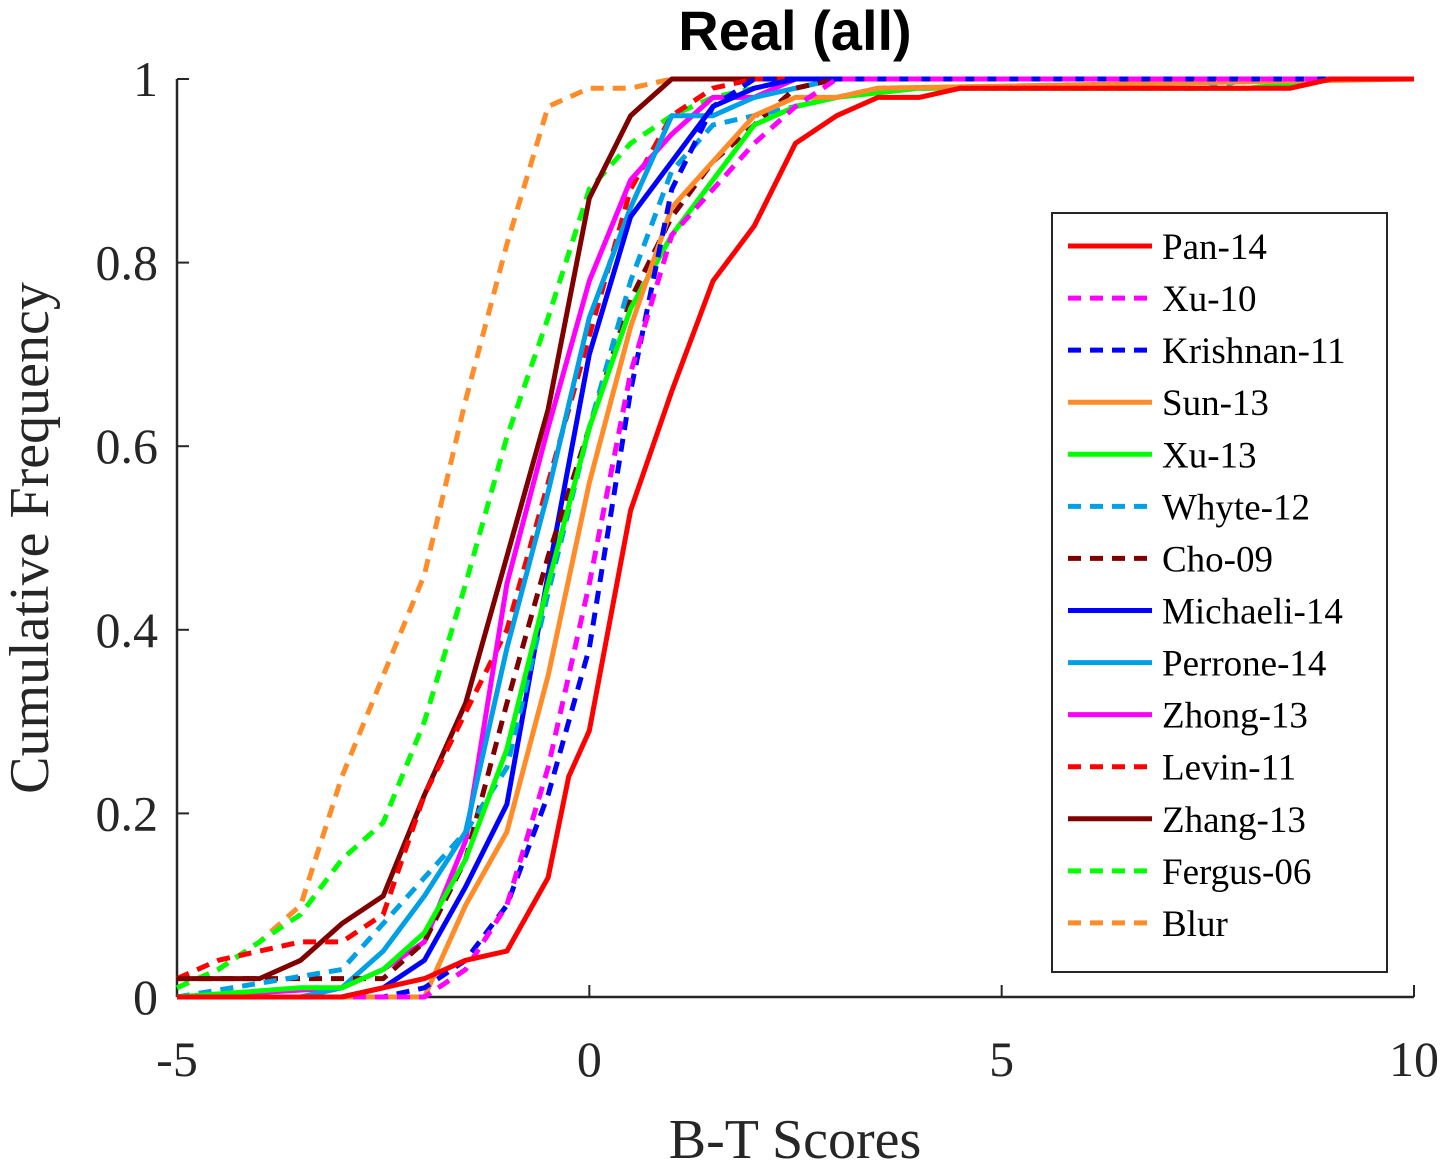 The width and height of the screenshot is (1447, 1166). Describe the element at coordinates (1001, 1059) in the screenshot. I see `x-tick-label: 5` at that location.